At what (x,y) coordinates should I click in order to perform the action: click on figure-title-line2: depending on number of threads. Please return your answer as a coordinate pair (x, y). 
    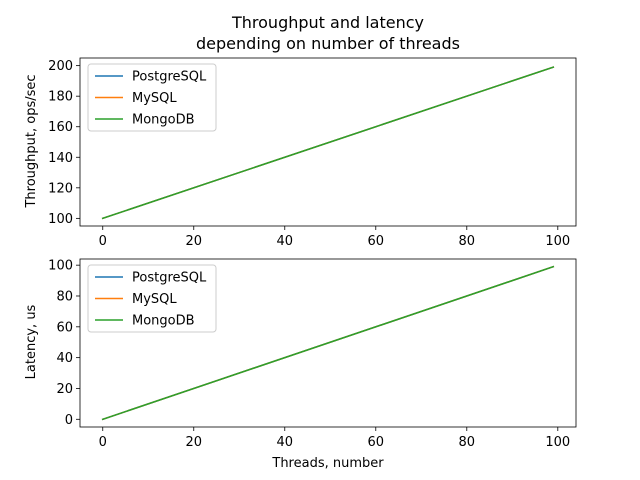
    Looking at the image, I should click on (328, 43).